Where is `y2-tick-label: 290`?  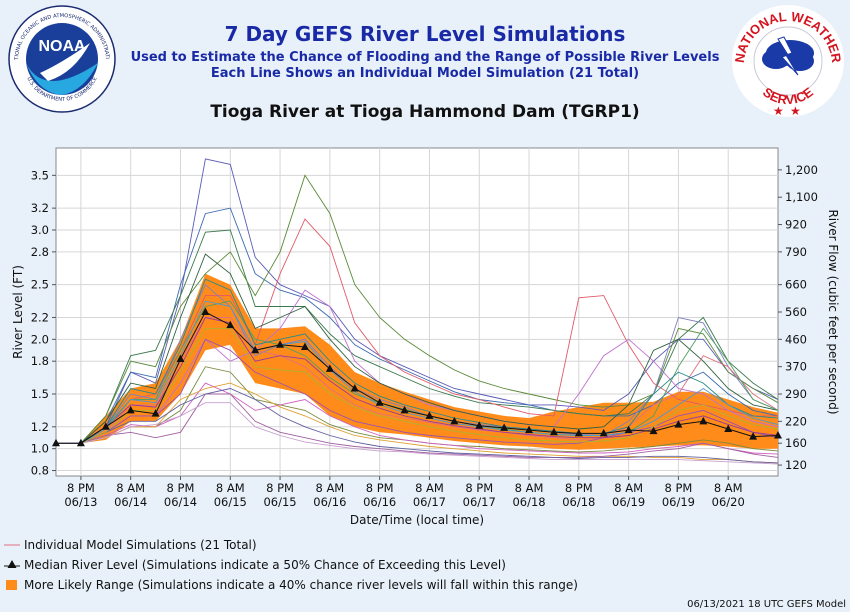 y2-tick-label: 290 is located at coordinates (796, 394).